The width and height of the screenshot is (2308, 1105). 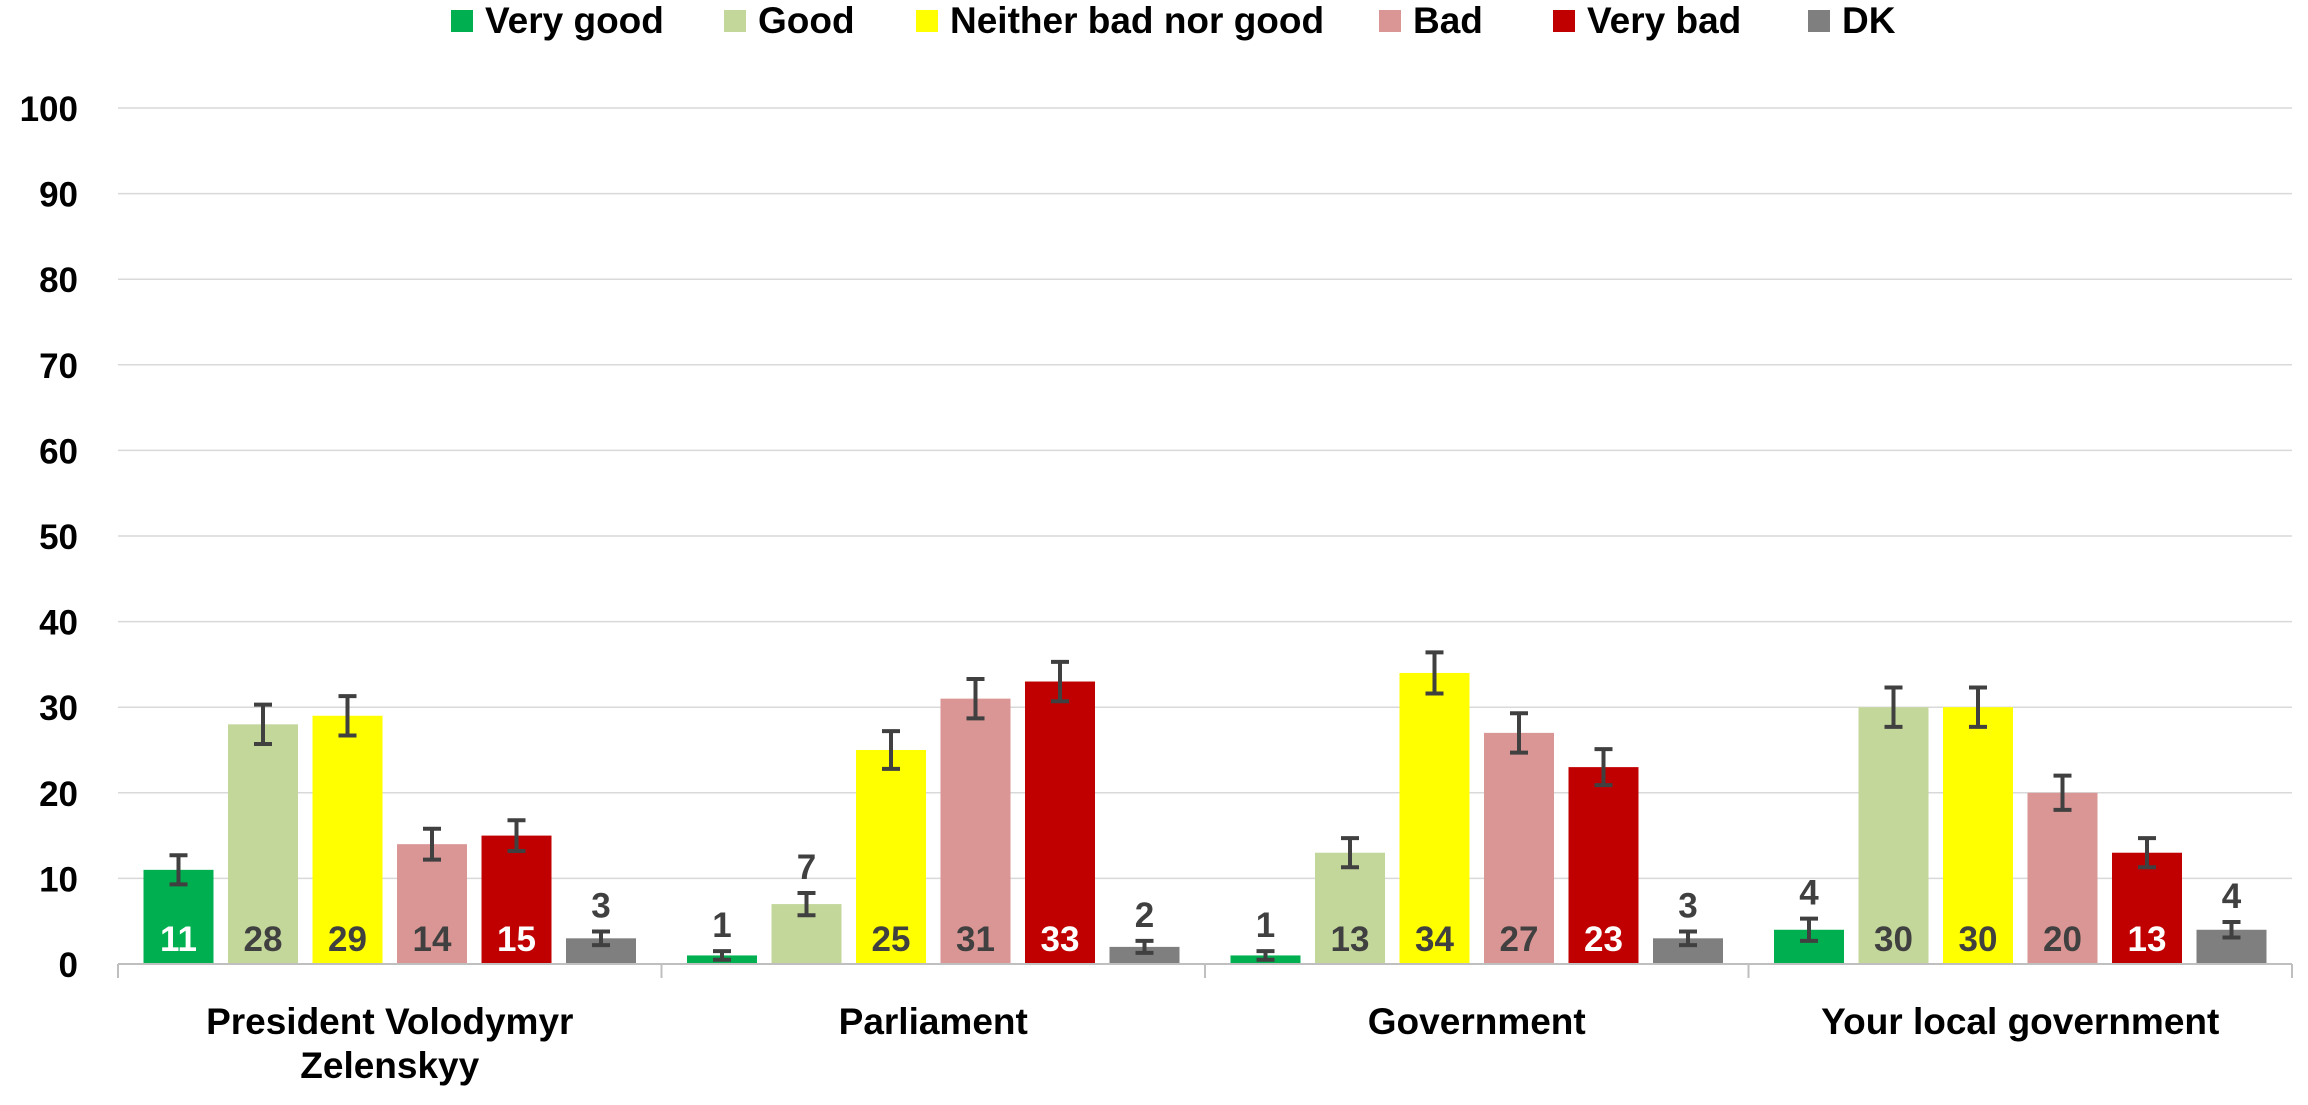 I want to click on legend-label: Bad, so click(x=1448, y=20).